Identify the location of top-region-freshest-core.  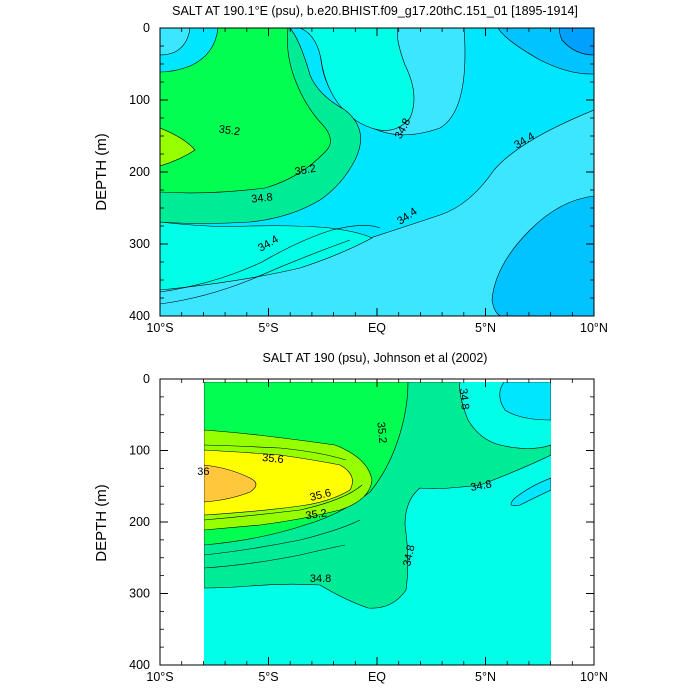
(175, 42).